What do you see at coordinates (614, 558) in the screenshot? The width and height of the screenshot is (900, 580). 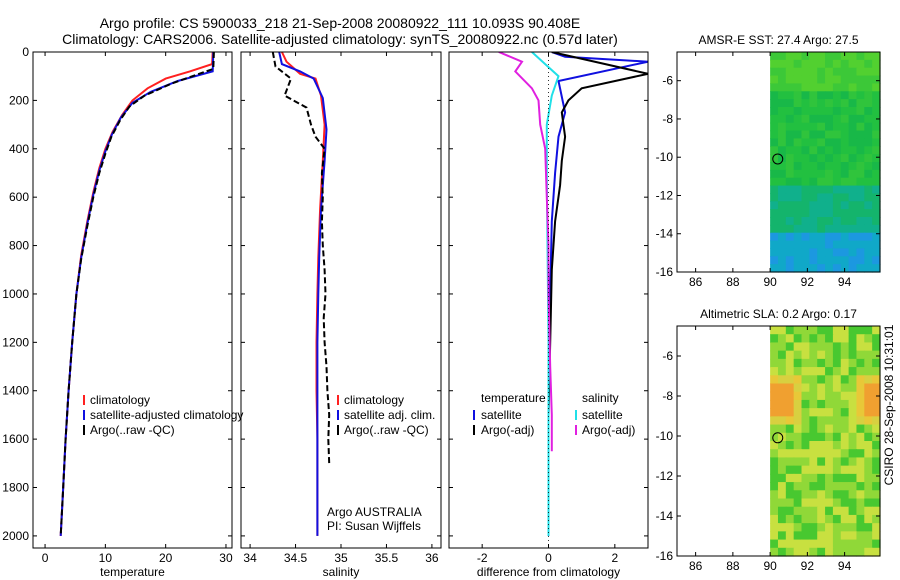 I see `difference-xtick-label: 2` at bounding box center [614, 558].